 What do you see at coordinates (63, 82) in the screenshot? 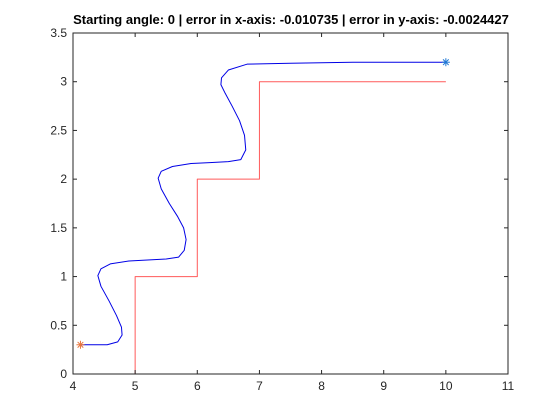
I see `y-tick-label: 3` at bounding box center [63, 82].